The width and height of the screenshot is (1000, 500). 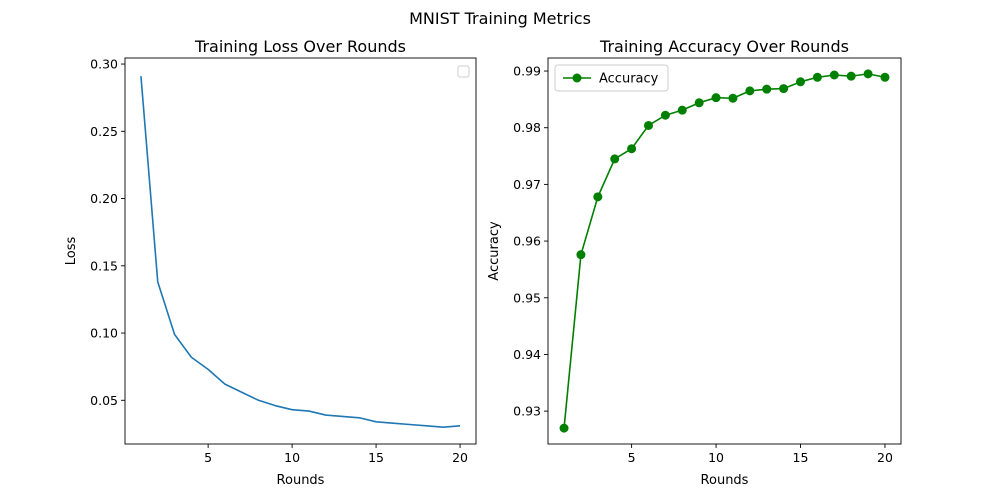 What do you see at coordinates (885, 457) in the screenshot?
I see `accuracy-x-tick-label: 20` at bounding box center [885, 457].